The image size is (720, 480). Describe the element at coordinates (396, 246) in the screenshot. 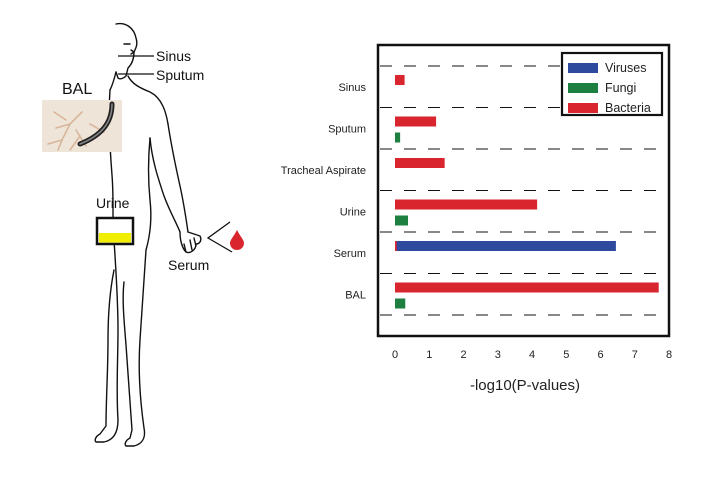

I see `bar-bacteria-serum` at that location.